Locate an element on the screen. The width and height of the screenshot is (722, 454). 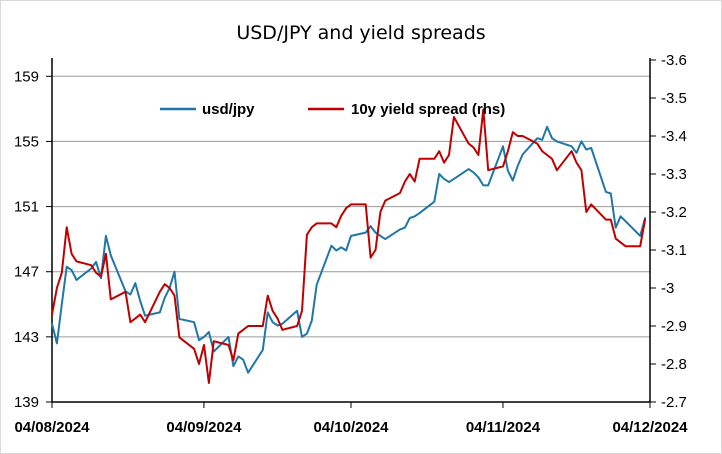
left-tick-label: 147 is located at coordinates (26, 272).